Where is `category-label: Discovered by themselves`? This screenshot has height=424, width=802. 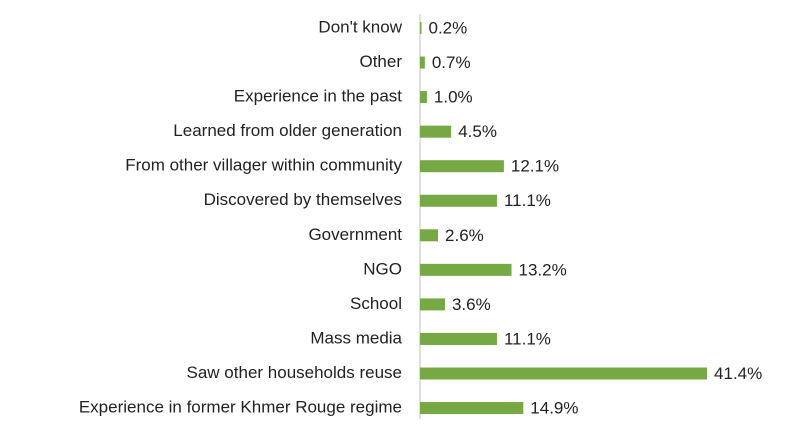 category-label: Discovered by themselves is located at coordinates (303, 199).